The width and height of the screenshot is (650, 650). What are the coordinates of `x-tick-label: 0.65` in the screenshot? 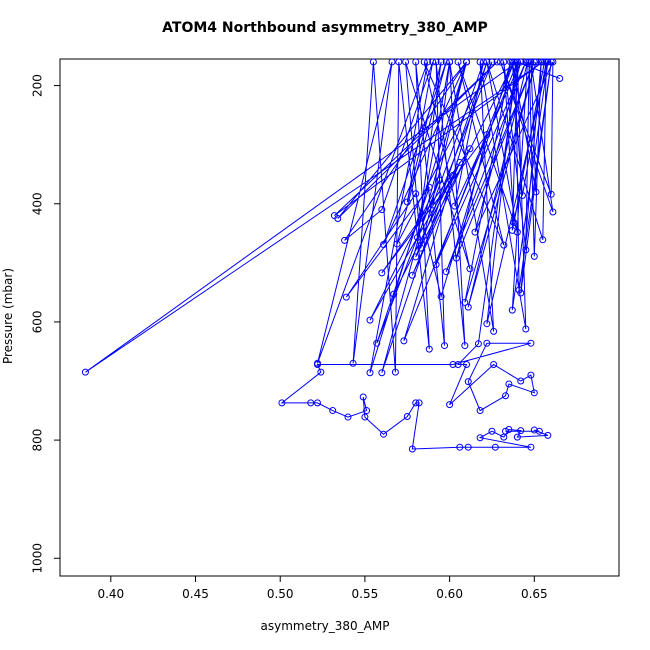 It's located at (534, 594).